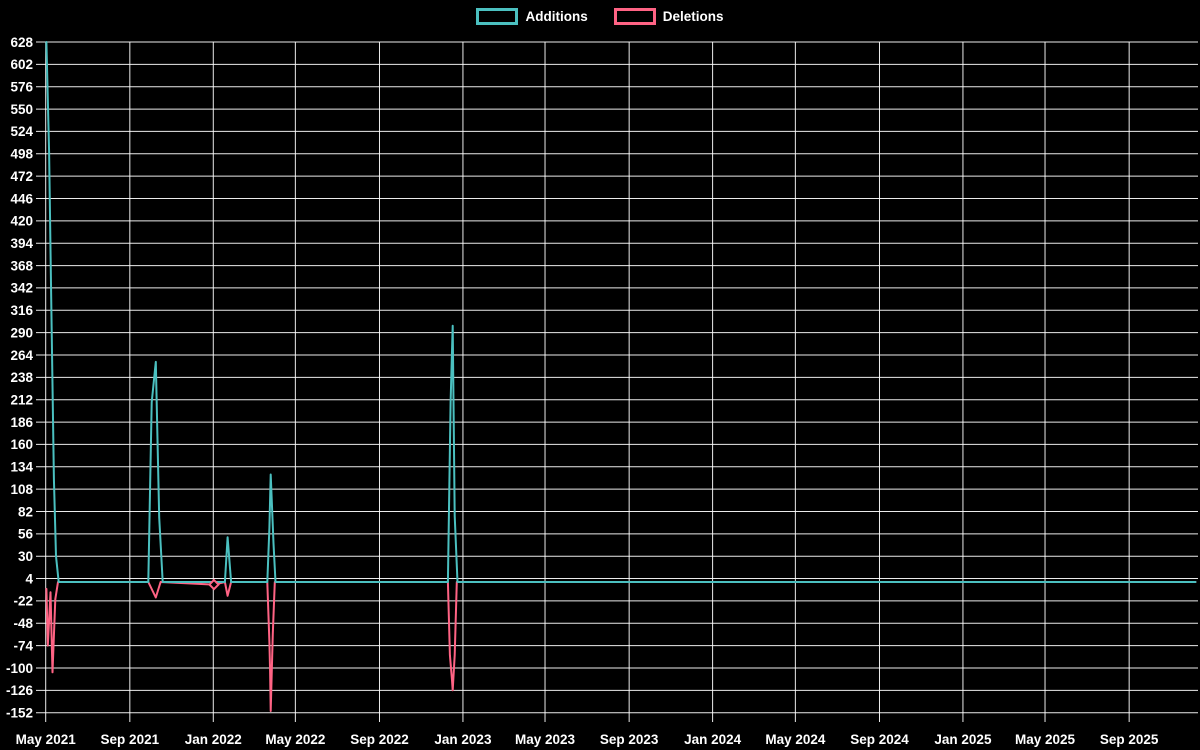  What do you see at coordinates (20, 690) in the screenshot?
I see `y-tick-label: -126` at bounding box center [20, 690].